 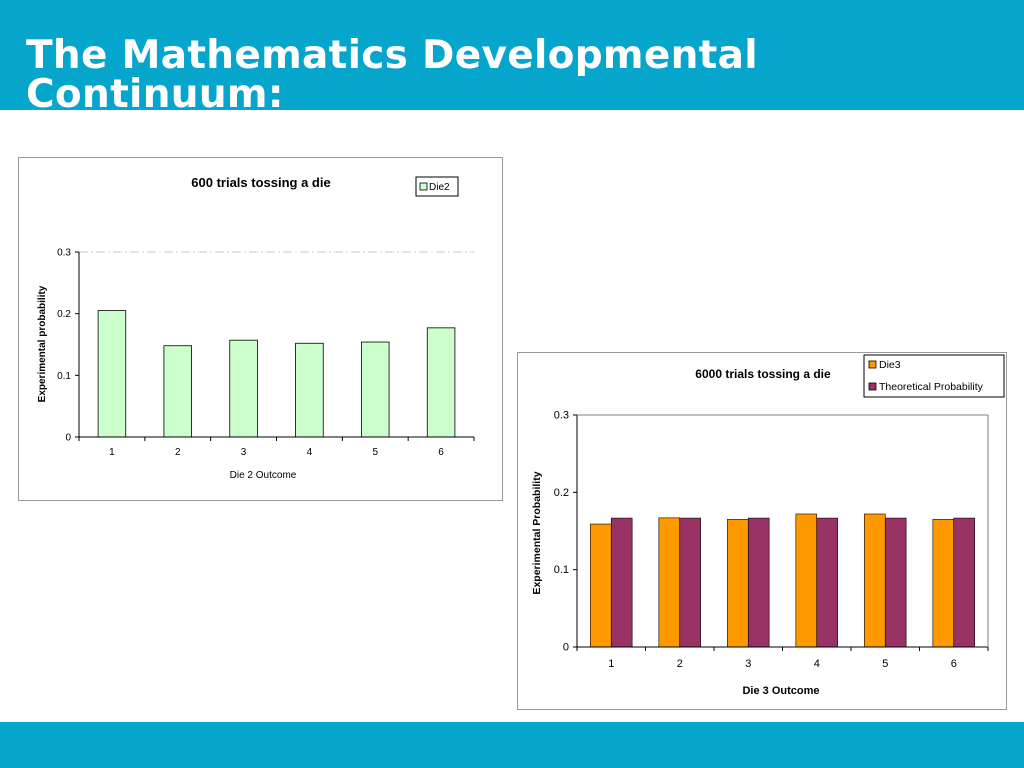 I want to click on page-title: The Mathematics Developmental Continuum:, so click(x=392, y=75).